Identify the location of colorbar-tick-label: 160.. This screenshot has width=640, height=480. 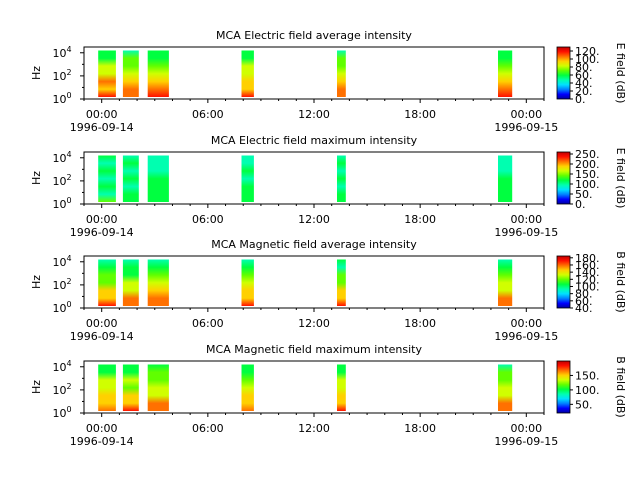
(587, 265).